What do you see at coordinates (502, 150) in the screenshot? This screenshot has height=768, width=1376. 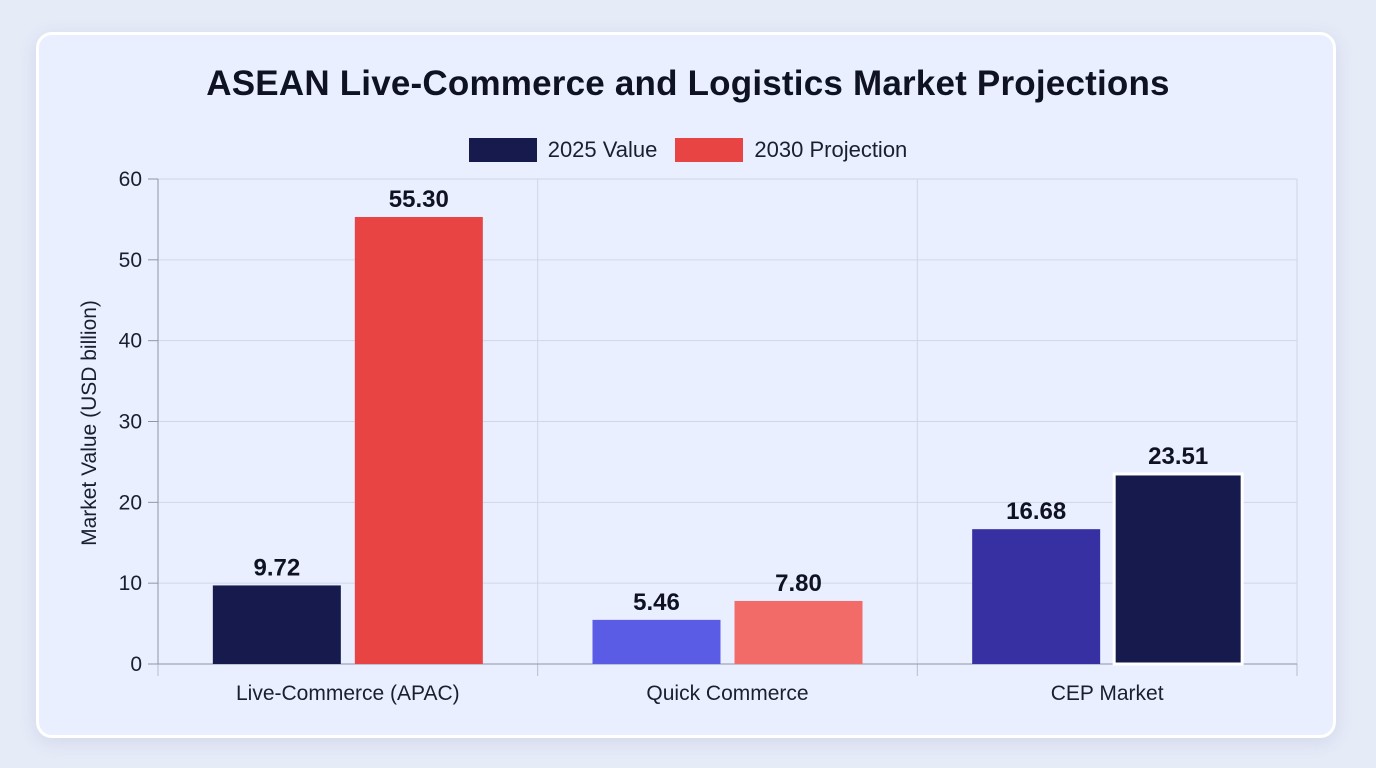 I see `legend-swatch-2025` at bounding box center [502, 150].